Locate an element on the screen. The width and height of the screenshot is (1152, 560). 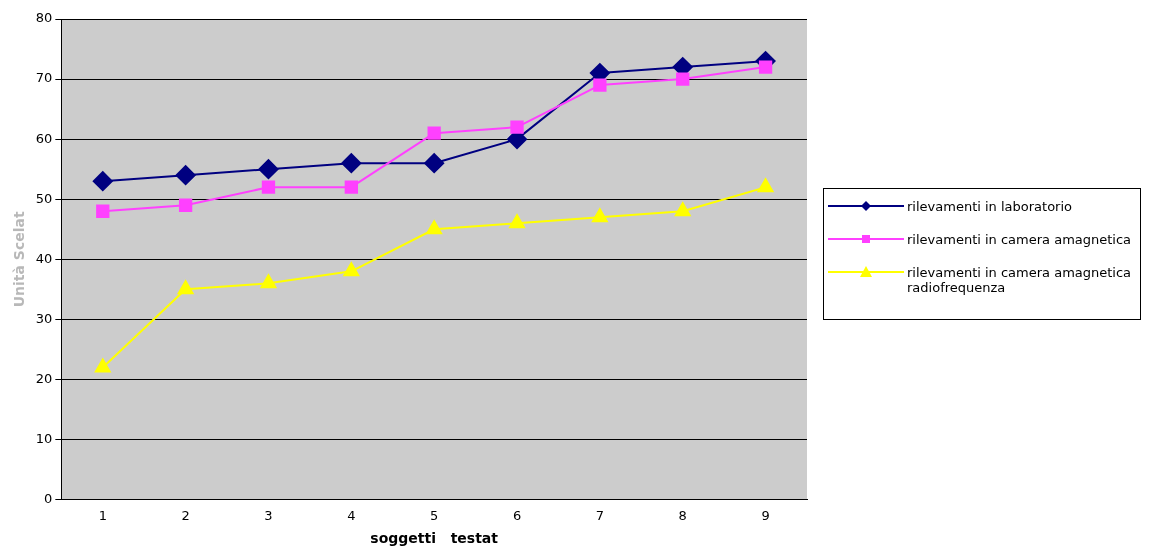
y-tick-label: 50 is located at coordinates (44, 198).